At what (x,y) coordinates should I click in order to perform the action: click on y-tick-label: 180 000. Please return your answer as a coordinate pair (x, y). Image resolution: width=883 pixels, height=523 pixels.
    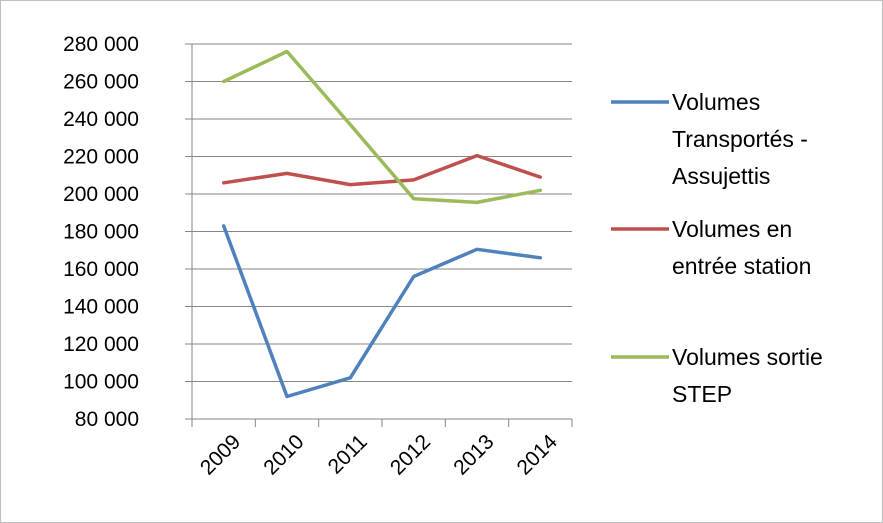
    Looking at the image, I should click on (101, 232).